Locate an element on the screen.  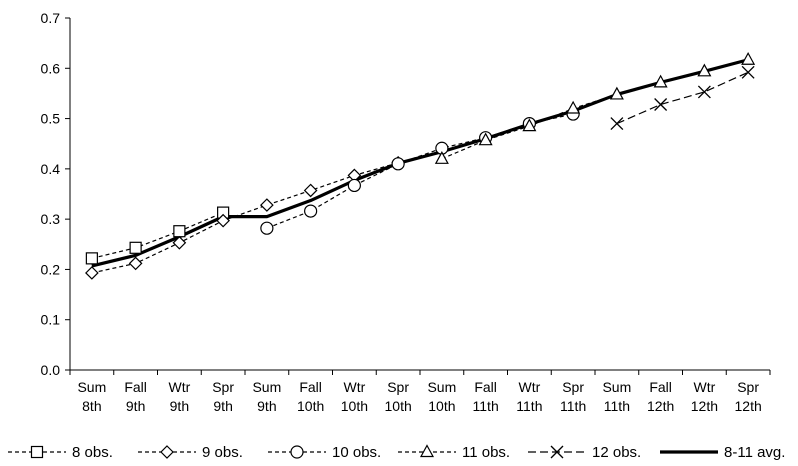
y-tick-label: 0.7 is located at coordinates (51, 18).